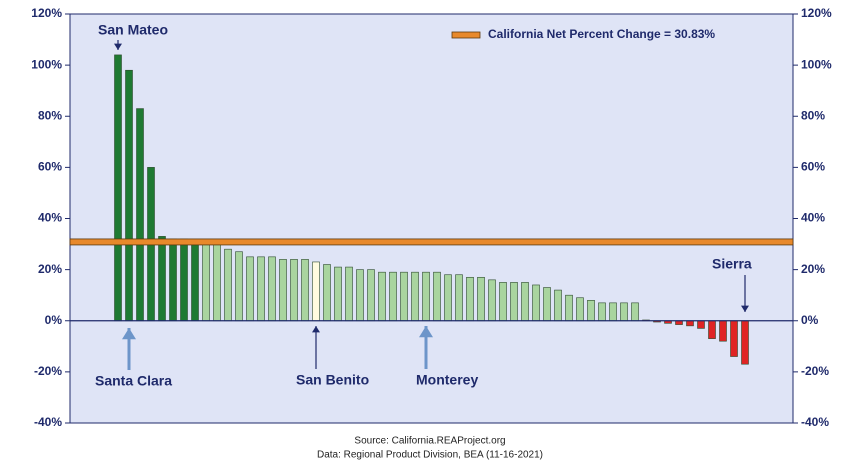  What do you see at coordinates (816, 64) in the screenshot?
I see `y2-tick-label: 100%` at bounding box center [816, 64].